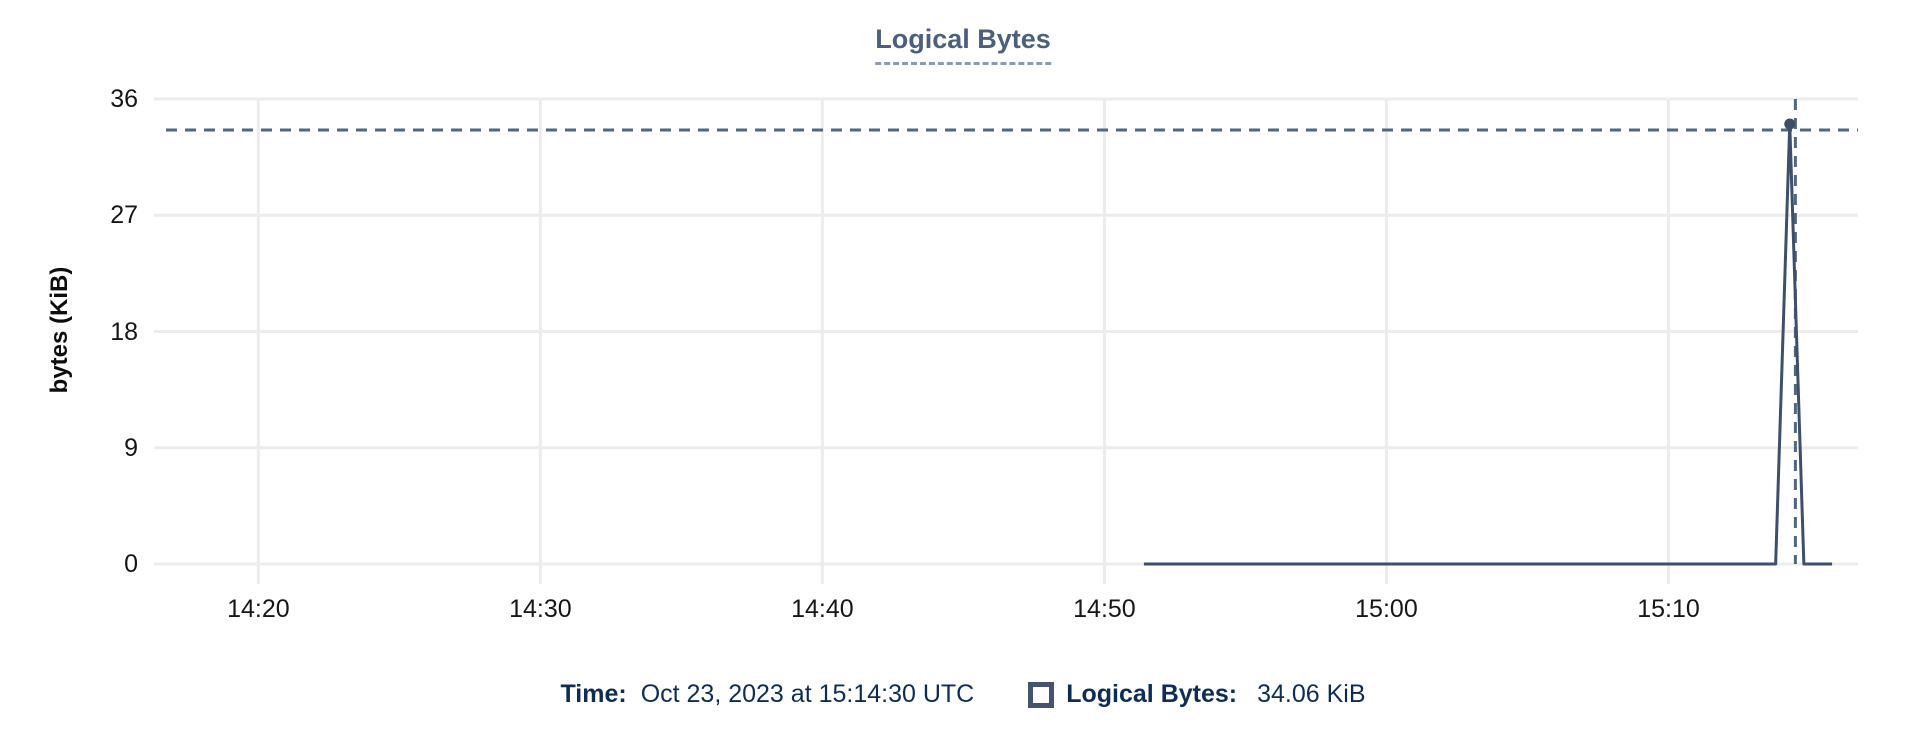  Describe the element at coordinates (807, 694) in the screenshot. I see `tooltip-time-value: Oct 23, 2023 at 15:14:30 UTC` at that location.